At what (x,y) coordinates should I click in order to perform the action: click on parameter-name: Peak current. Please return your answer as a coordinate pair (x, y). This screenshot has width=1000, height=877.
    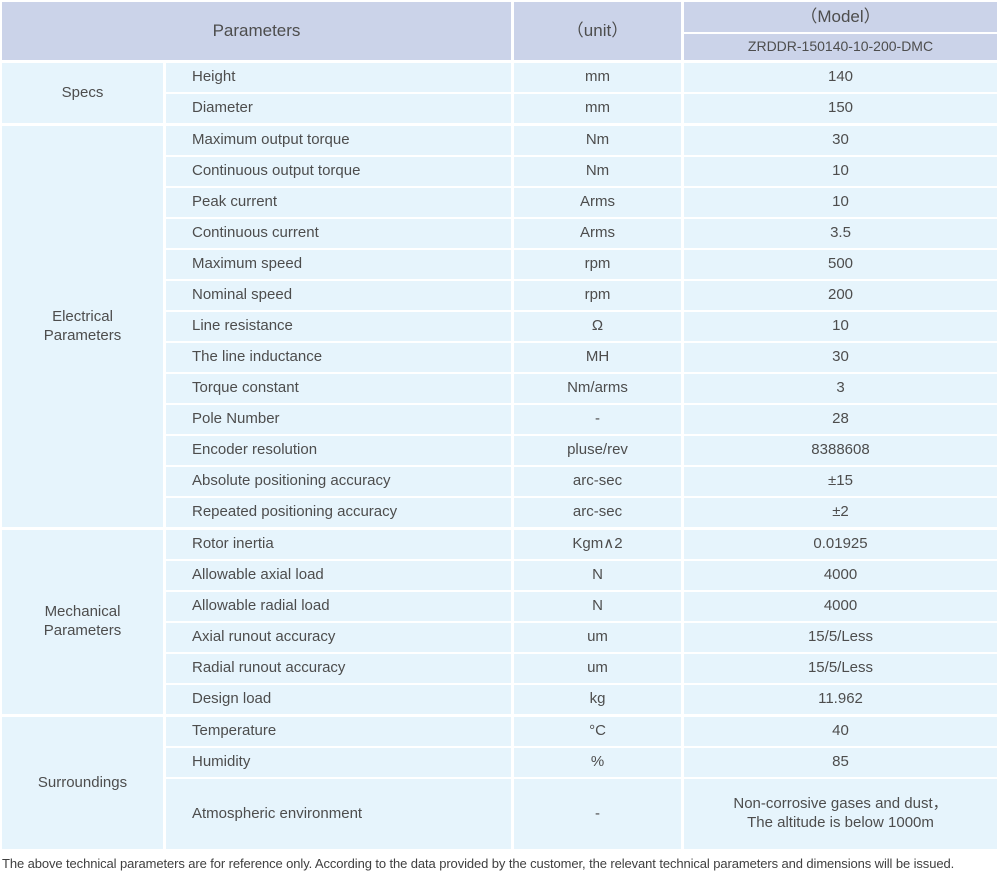
    Looking at the image, I should click on (338, 202).